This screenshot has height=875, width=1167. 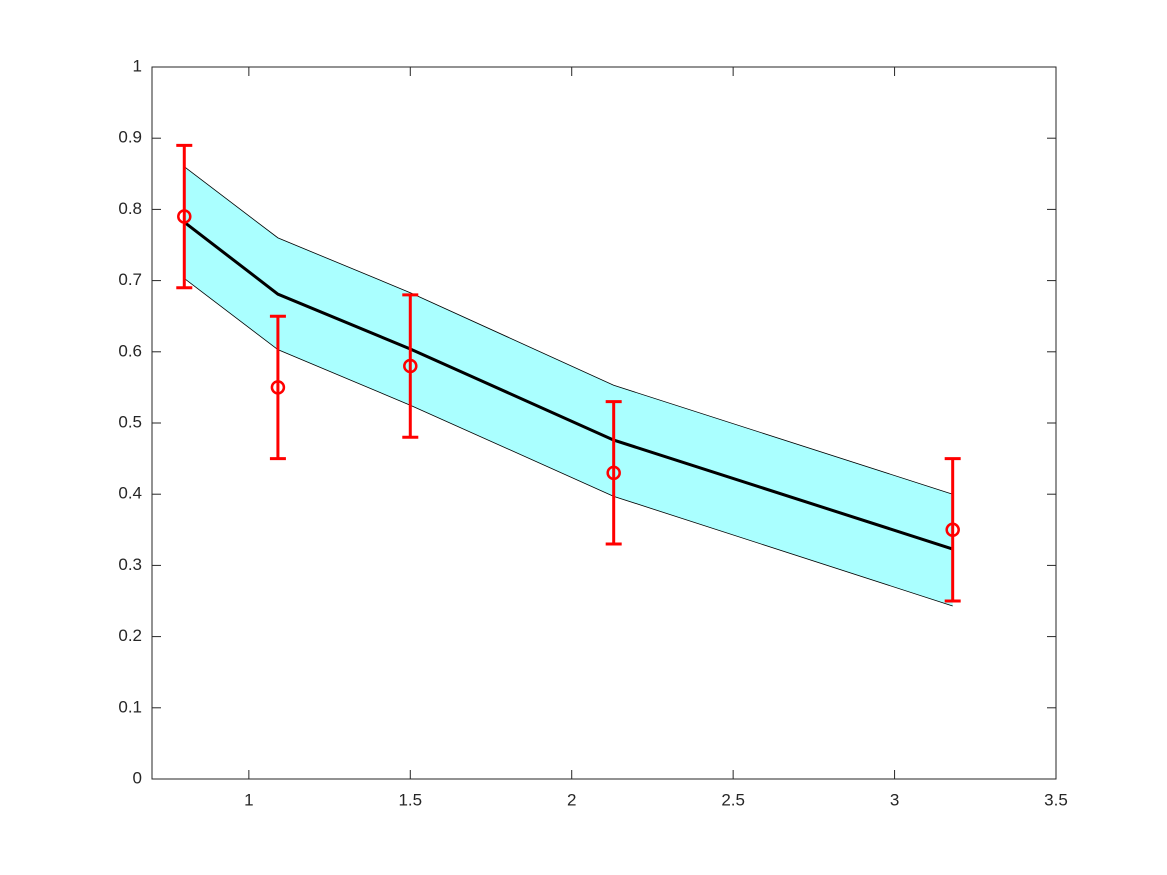 What do you see at coordinates (130, 564) in the screenshot?
I see `y-tick-label: 0.3` at bounding box center [130, 564].